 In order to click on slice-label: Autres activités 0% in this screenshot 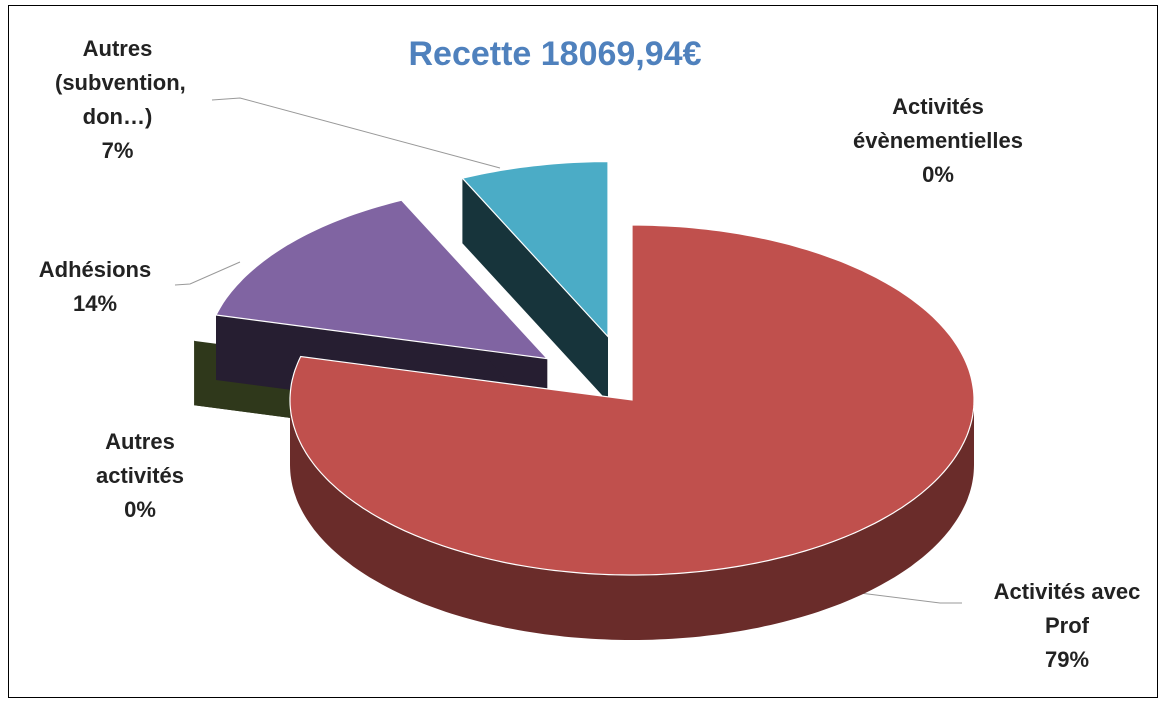, I will do `click(140, 476)`.